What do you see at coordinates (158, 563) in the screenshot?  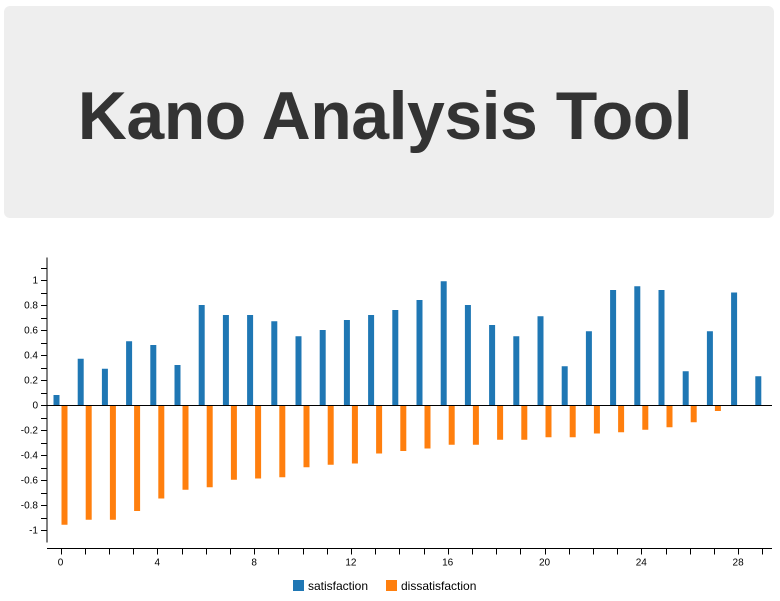 I see `x-tick-label: 4` at bounding box center [158, 563].